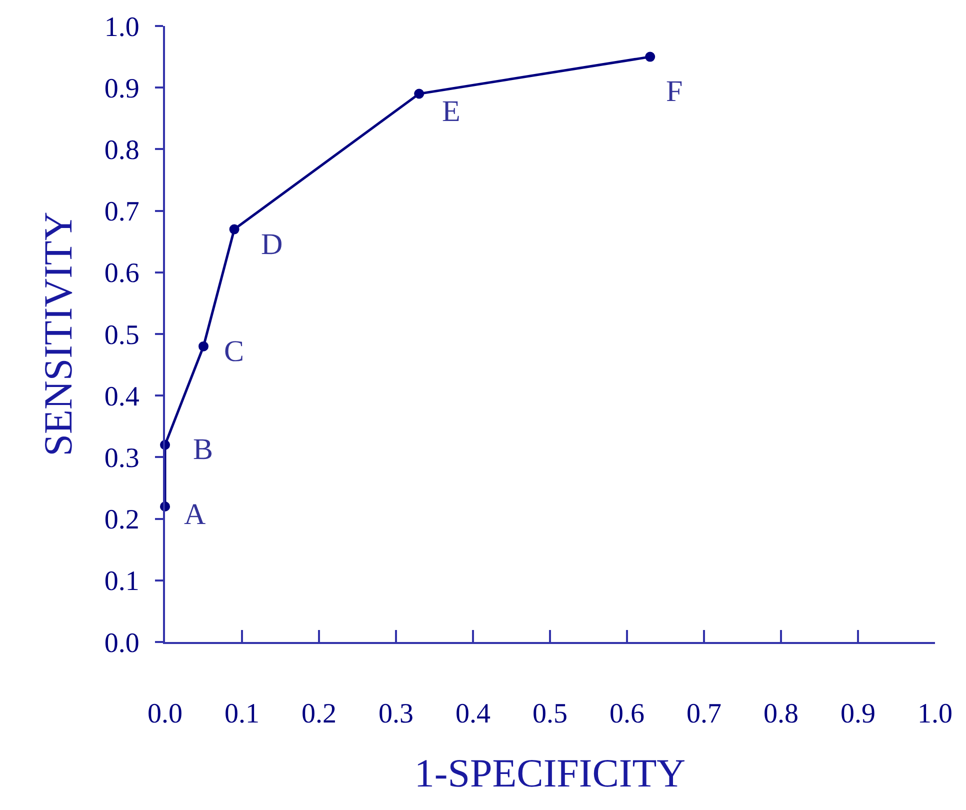  I want to click on y-tick-label: 0.0, so click(122, 643).